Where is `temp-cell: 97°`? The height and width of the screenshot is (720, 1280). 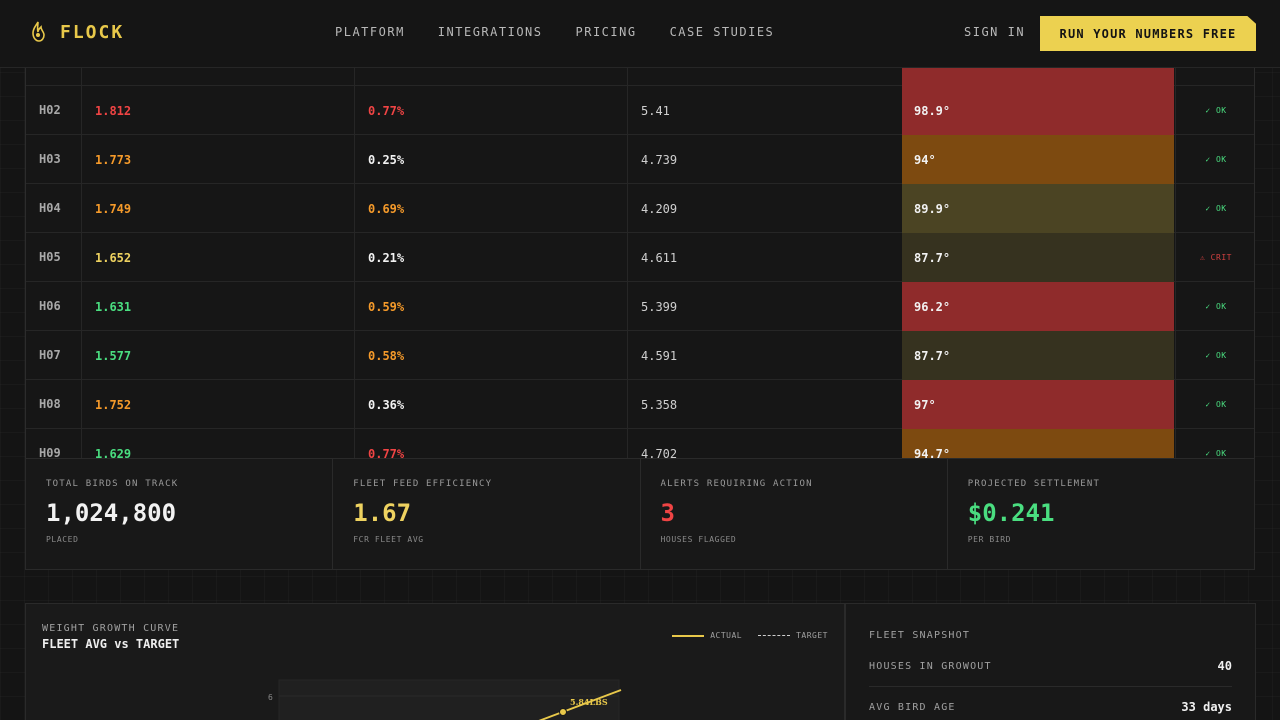 temp-cell: 97° is located at coordinates (1038, 404).